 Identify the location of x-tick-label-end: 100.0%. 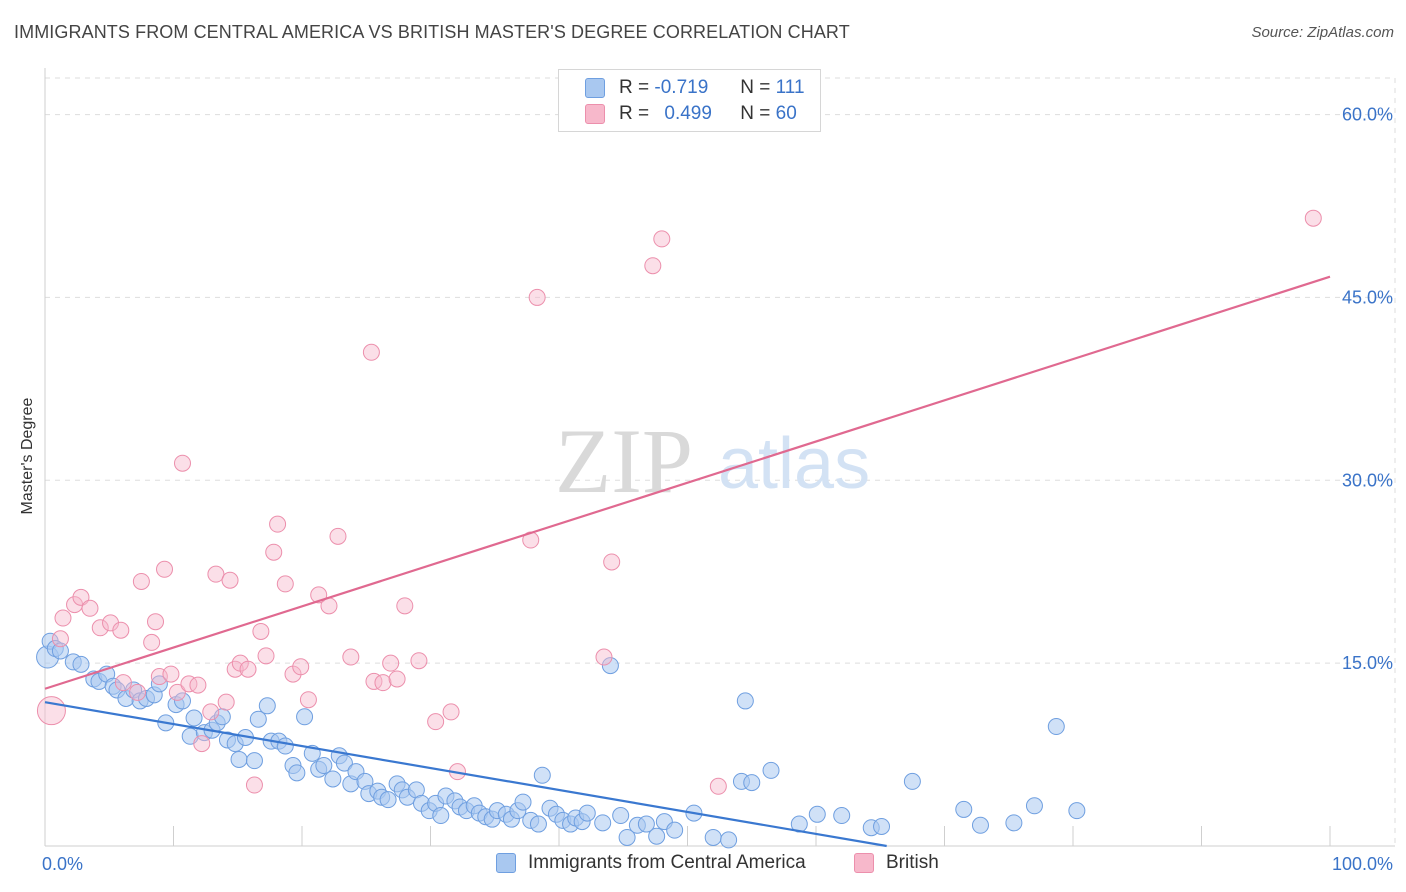
(1362, 864).